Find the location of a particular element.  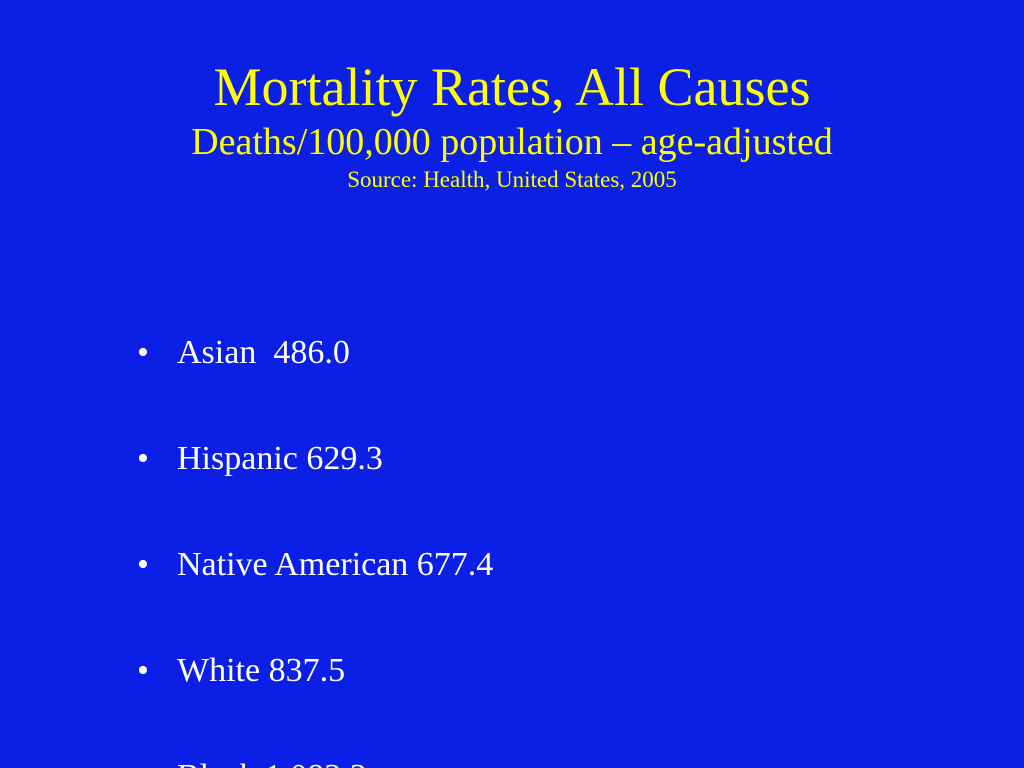

source-note: Source: Health, United States, 2005 is located at coordinates (512, 179).